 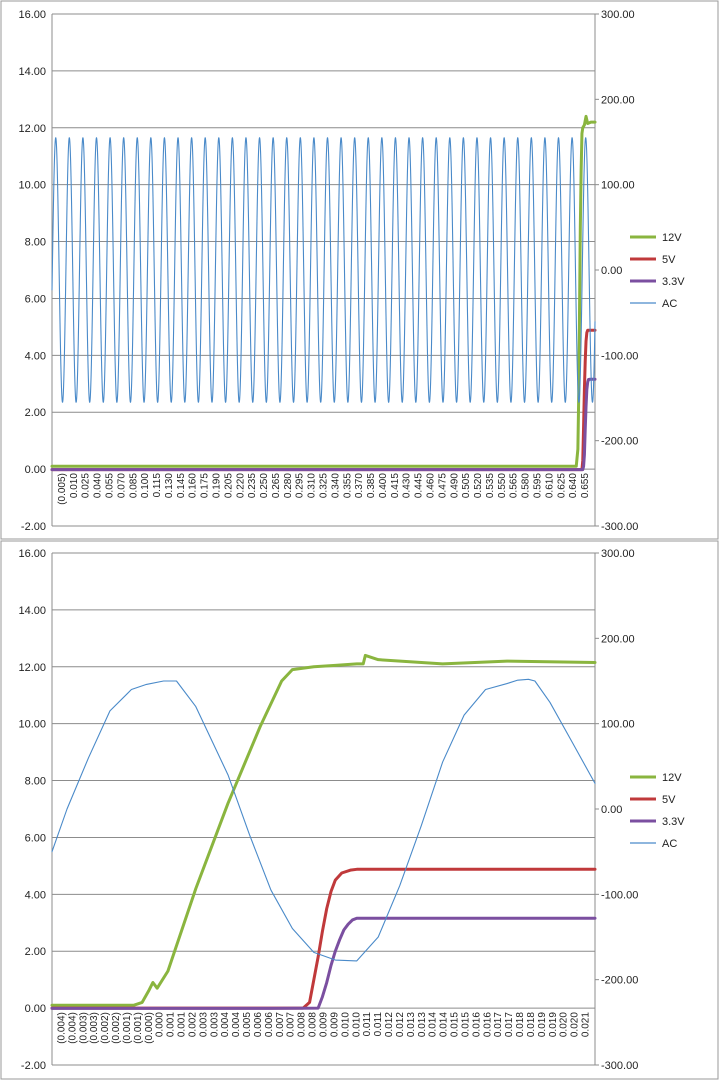 What do you see at coordinates (133, 485) in the screenshot?
I see `x-tick-label: 0.085` at bounding box center [133, 485].